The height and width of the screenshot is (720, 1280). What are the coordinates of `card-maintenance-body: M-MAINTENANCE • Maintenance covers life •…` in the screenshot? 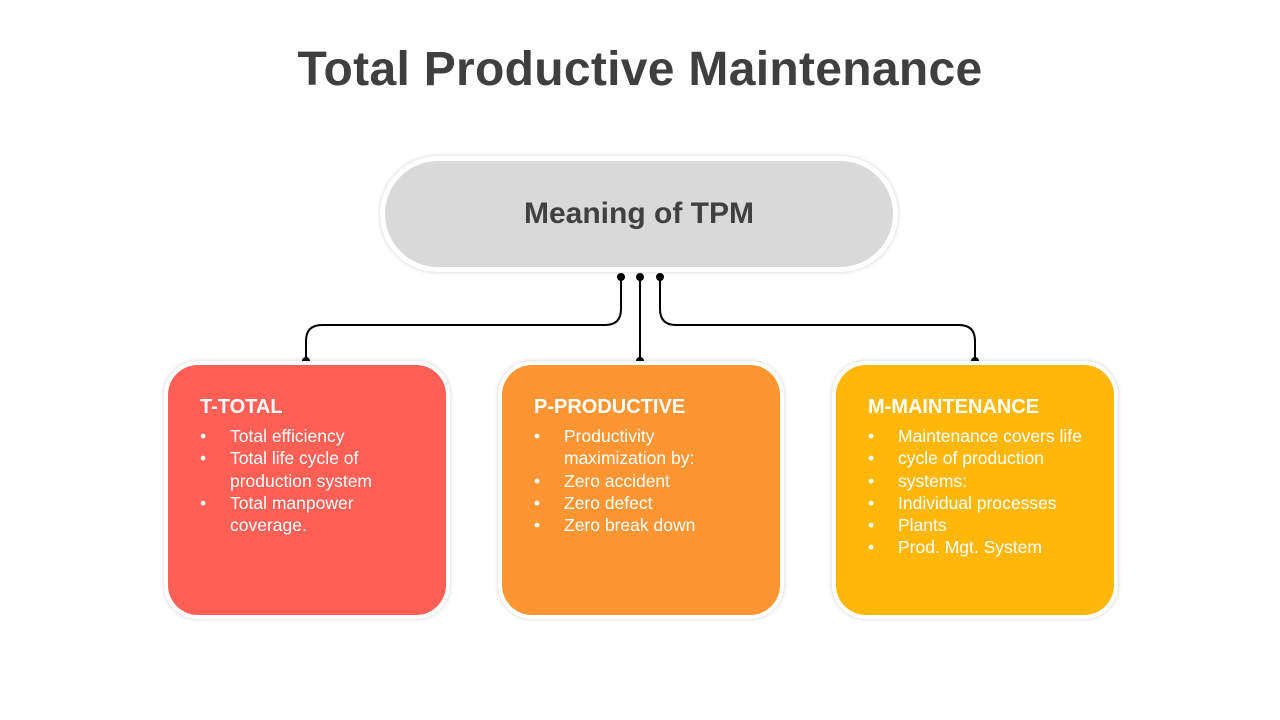 It's located at (975, 490).